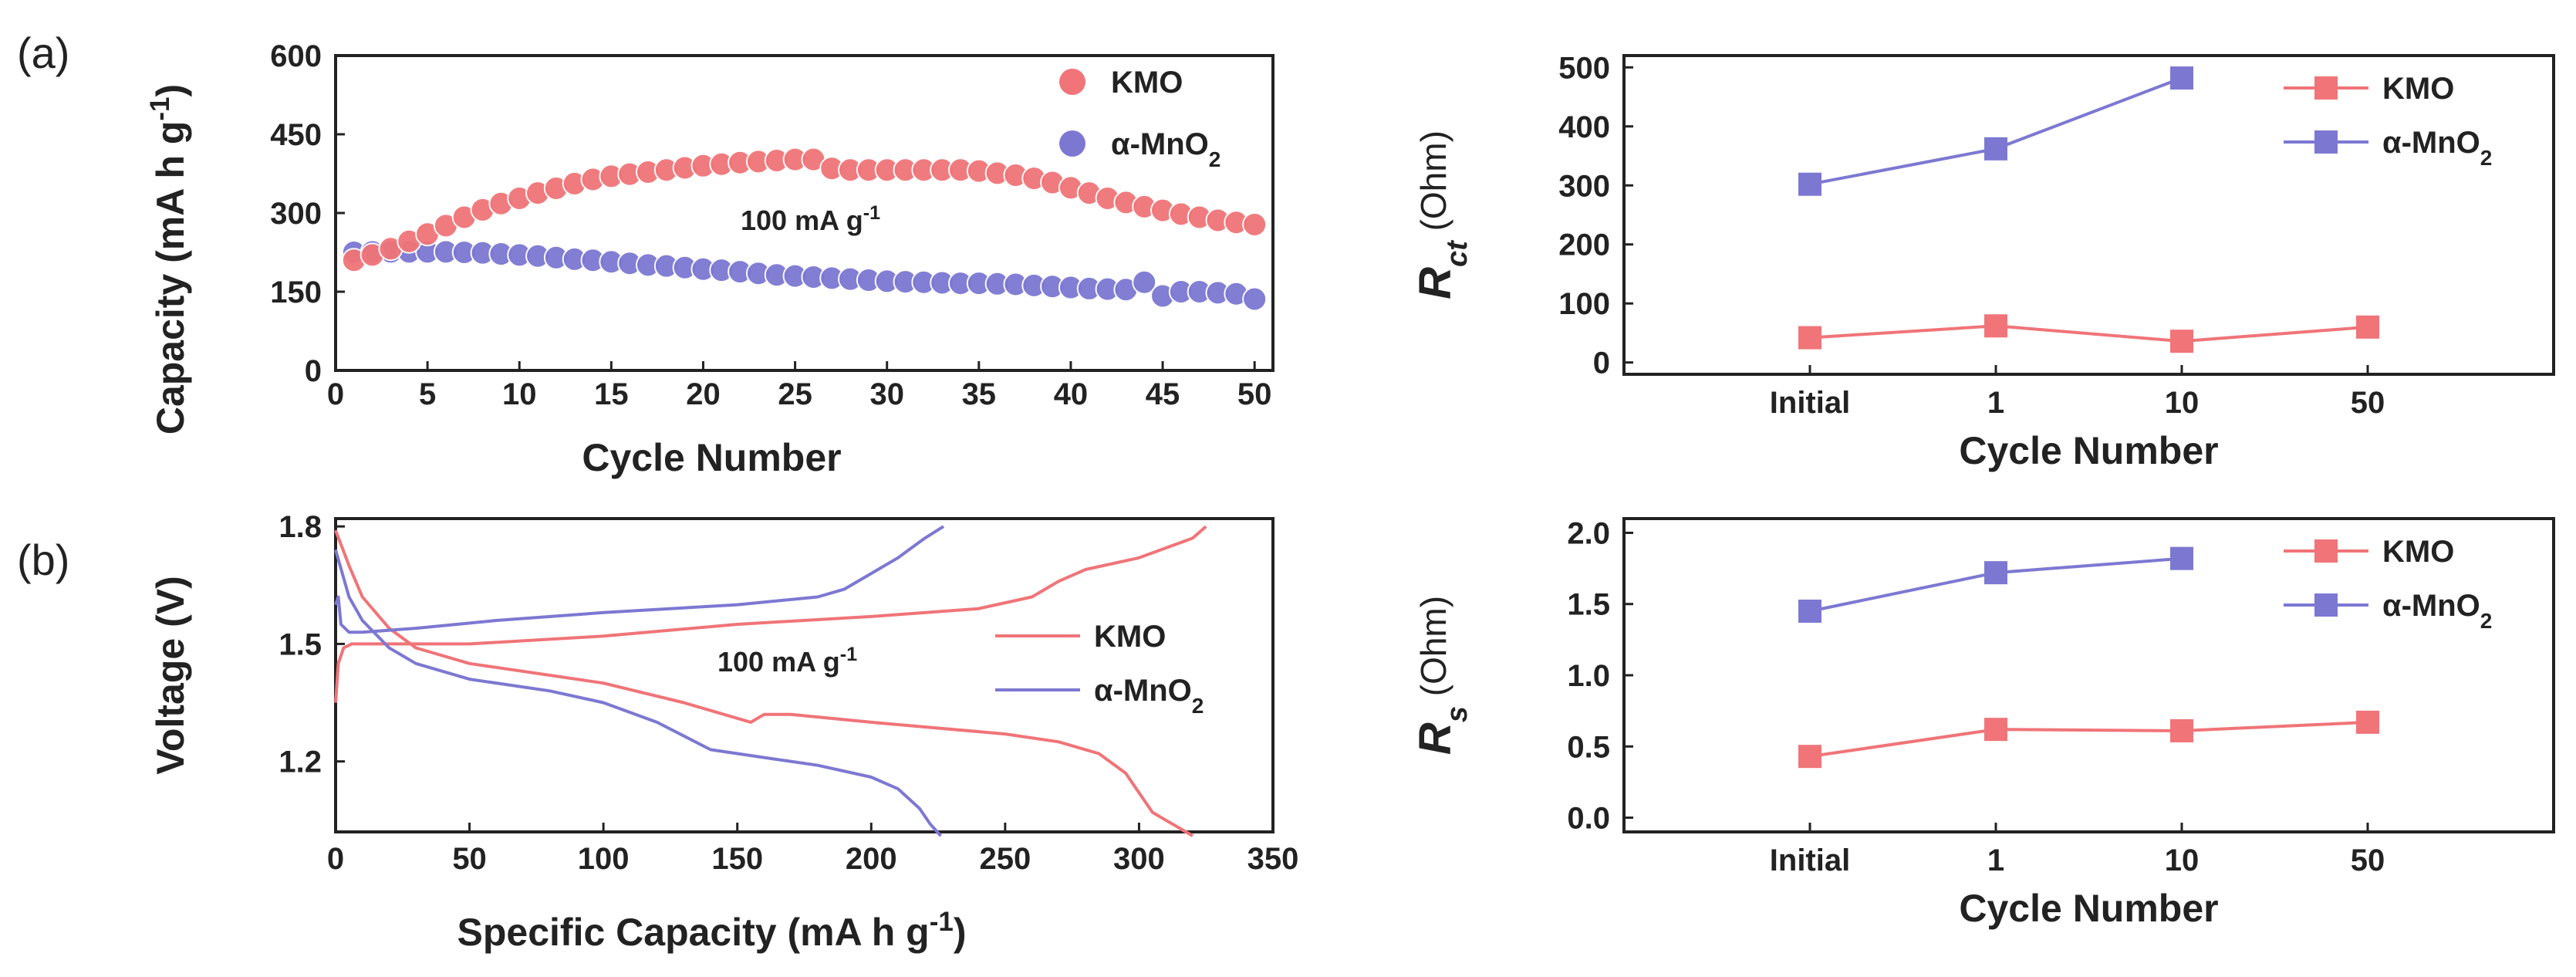  What do you see at coordinates (170, 675) in the screenshot?
I see `y-axis-title: Voltage (V)` at bounding box center [170, 675].